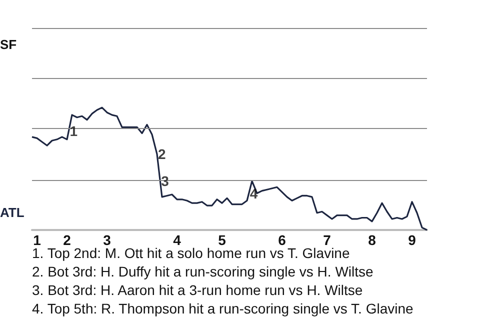 The width and height of the screenshot is (480, 320). Describe the element at coordinates (107, 240) in the screenshot. I see `x-tick-label: 3` at that location.